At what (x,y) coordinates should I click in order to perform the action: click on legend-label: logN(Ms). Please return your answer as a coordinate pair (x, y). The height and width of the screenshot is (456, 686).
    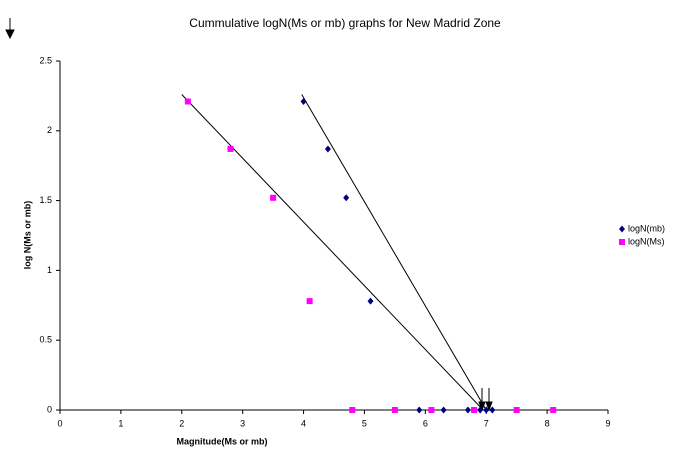
    Looking at the image, I should click on (646, 241).